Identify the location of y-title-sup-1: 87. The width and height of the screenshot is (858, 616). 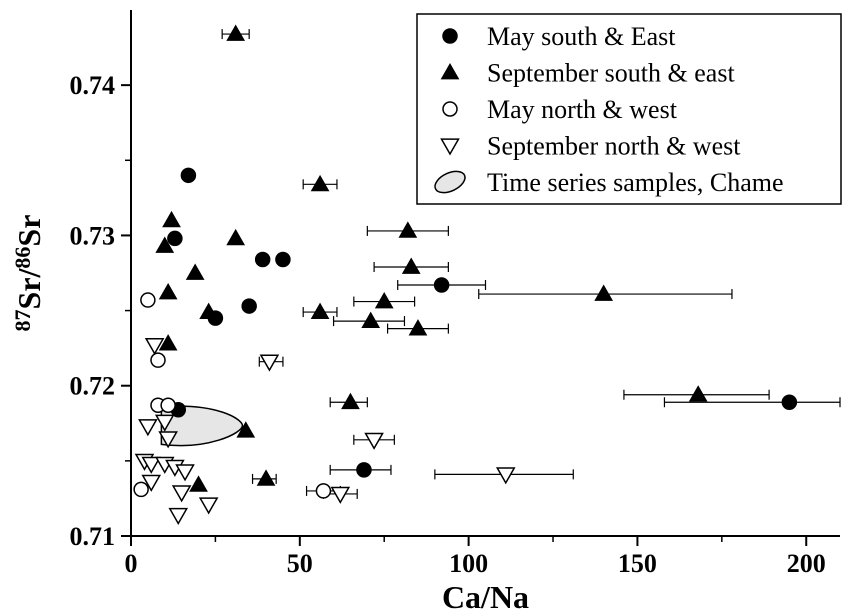
(22, 320).